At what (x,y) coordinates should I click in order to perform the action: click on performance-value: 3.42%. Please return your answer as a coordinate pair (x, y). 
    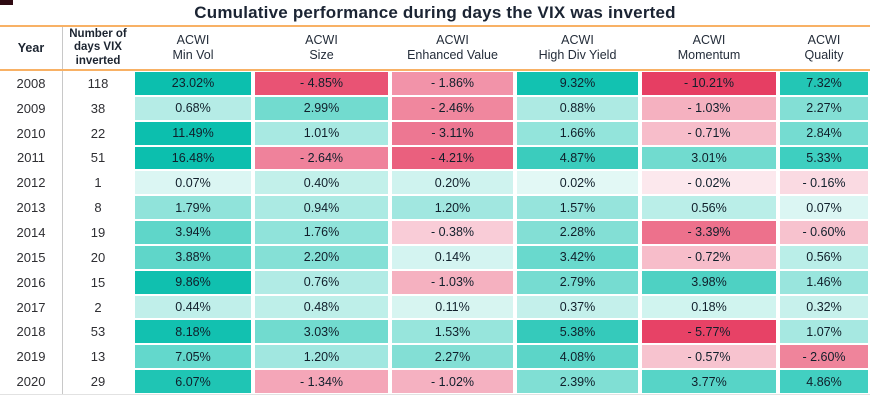
    Looking at the image, I should click on (577, 257).